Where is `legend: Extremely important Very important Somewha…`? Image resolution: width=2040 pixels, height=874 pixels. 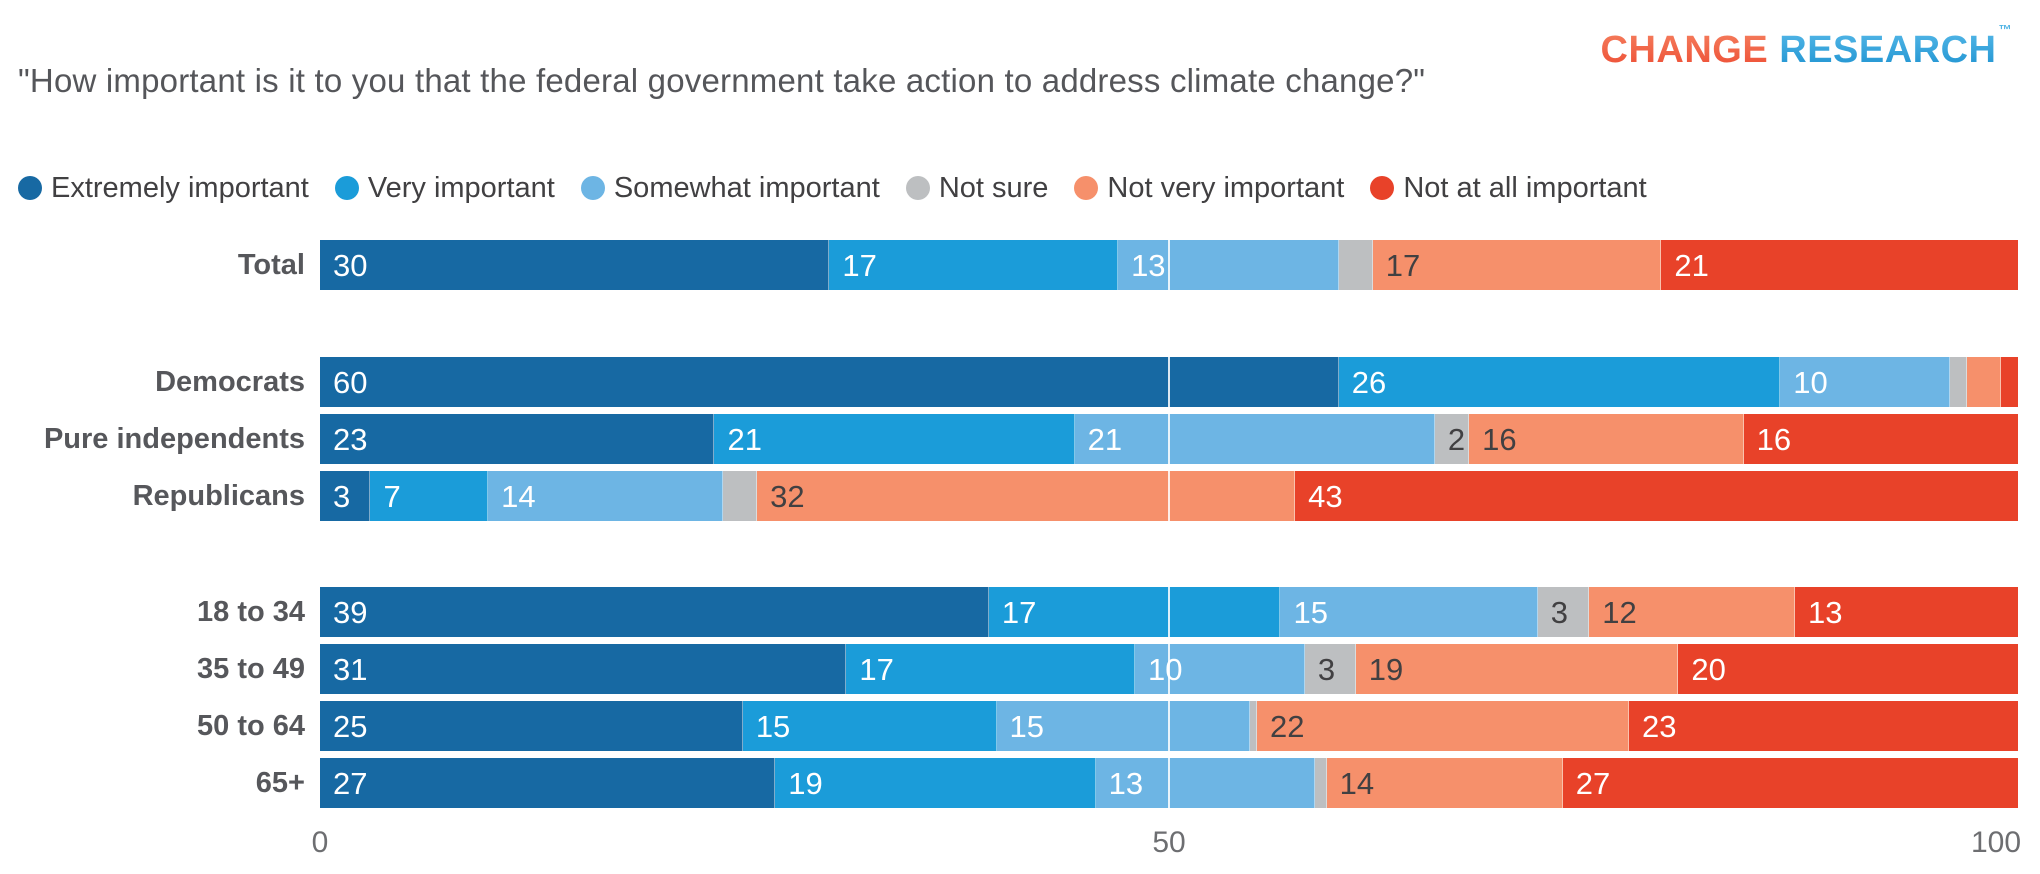
legend: Extremely important Very important Somewha… is located at coordinates (832, 188).